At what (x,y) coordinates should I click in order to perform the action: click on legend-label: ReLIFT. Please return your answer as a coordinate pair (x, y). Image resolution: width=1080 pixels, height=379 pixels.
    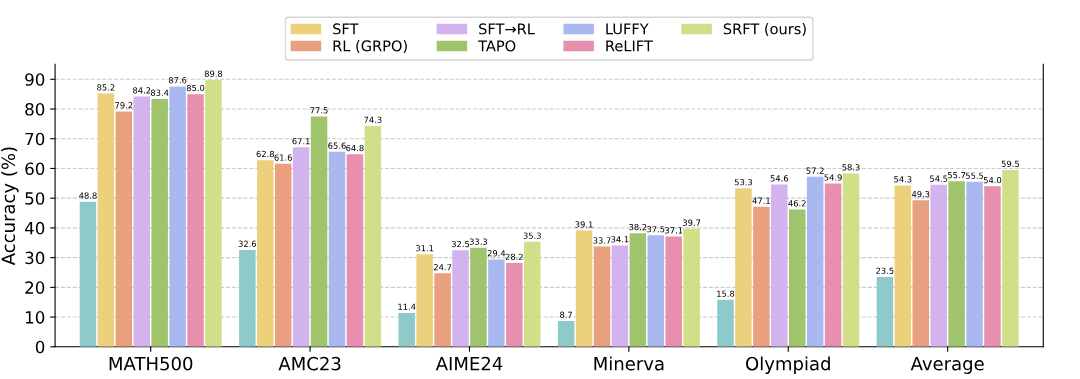
    Looking at the image, I should click on (629, 46).